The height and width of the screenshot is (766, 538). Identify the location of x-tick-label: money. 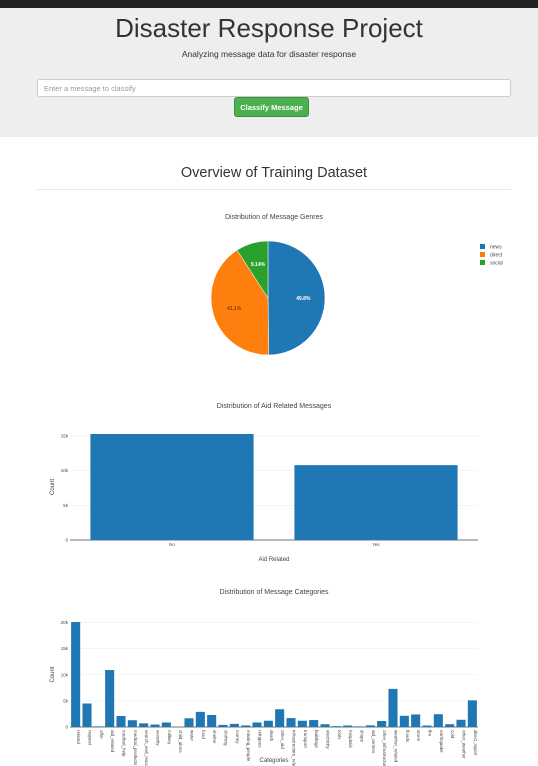
(237, 737).